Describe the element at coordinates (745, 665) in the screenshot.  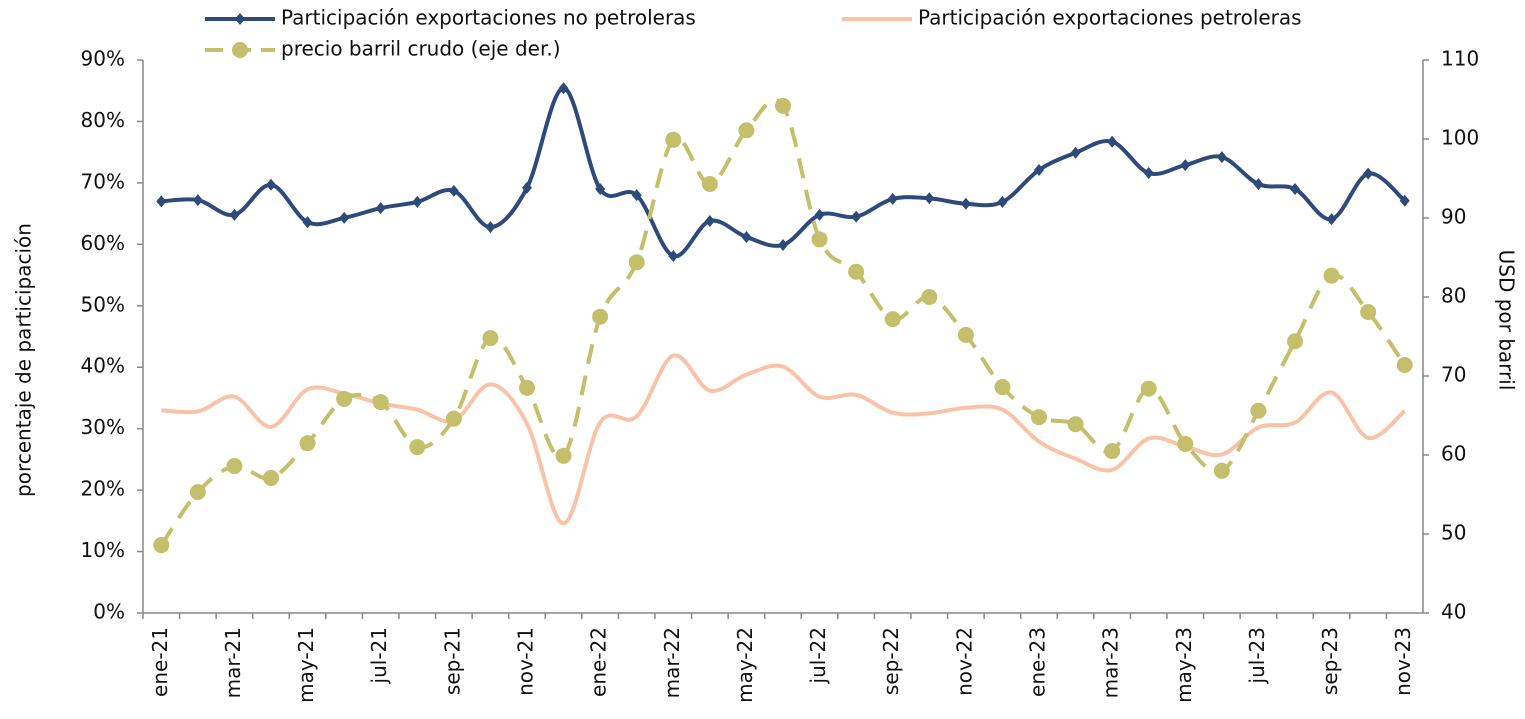
I see `x-tick-label: may-22` at that location.